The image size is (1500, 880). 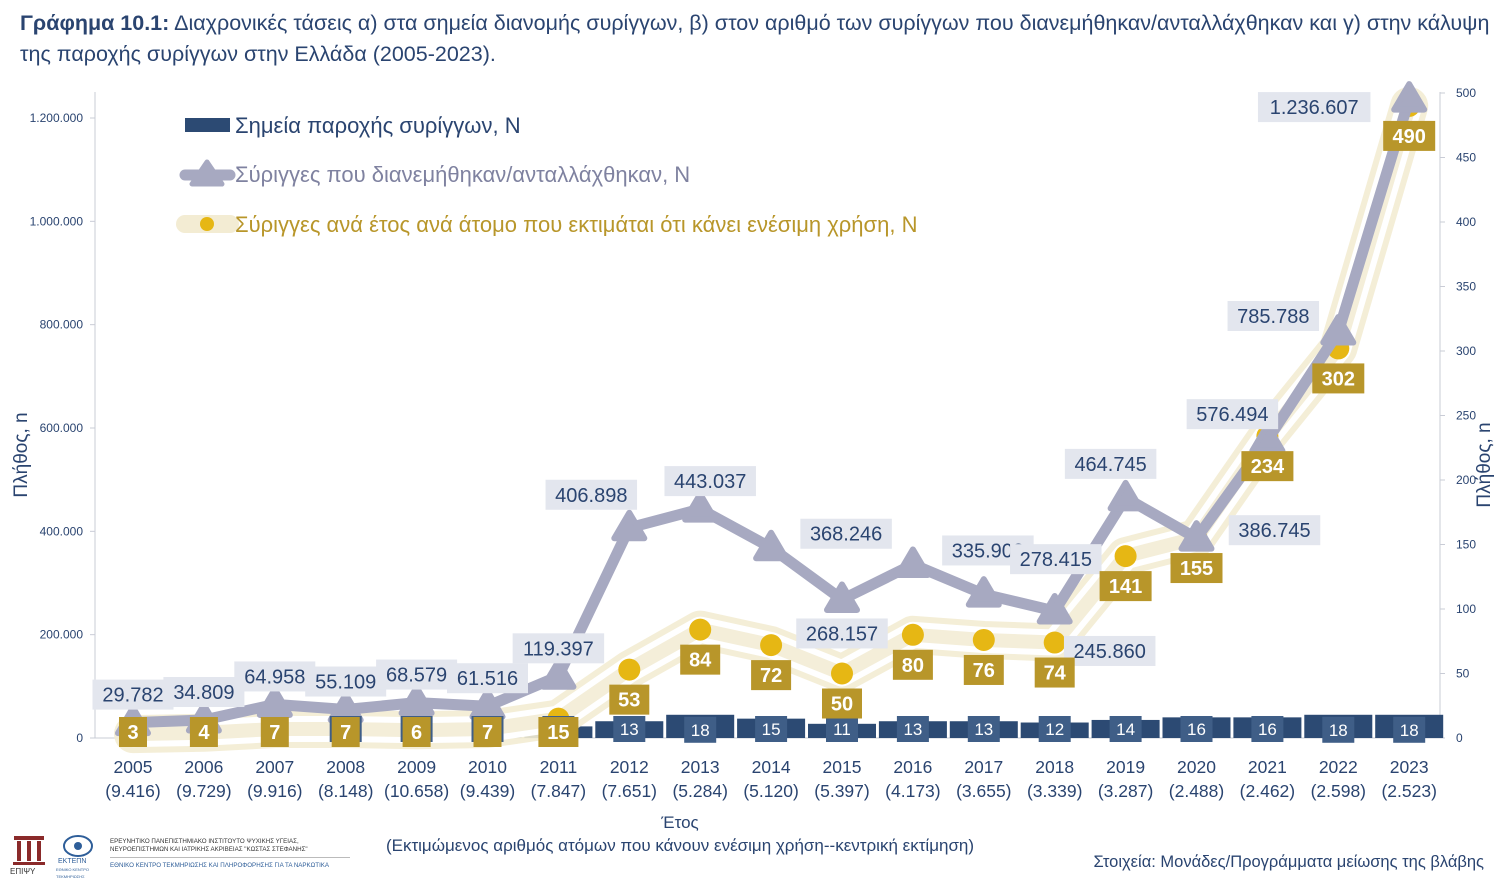 I want to click on y-left-tick-label: 1.000.000, so click(x=57, y=221).